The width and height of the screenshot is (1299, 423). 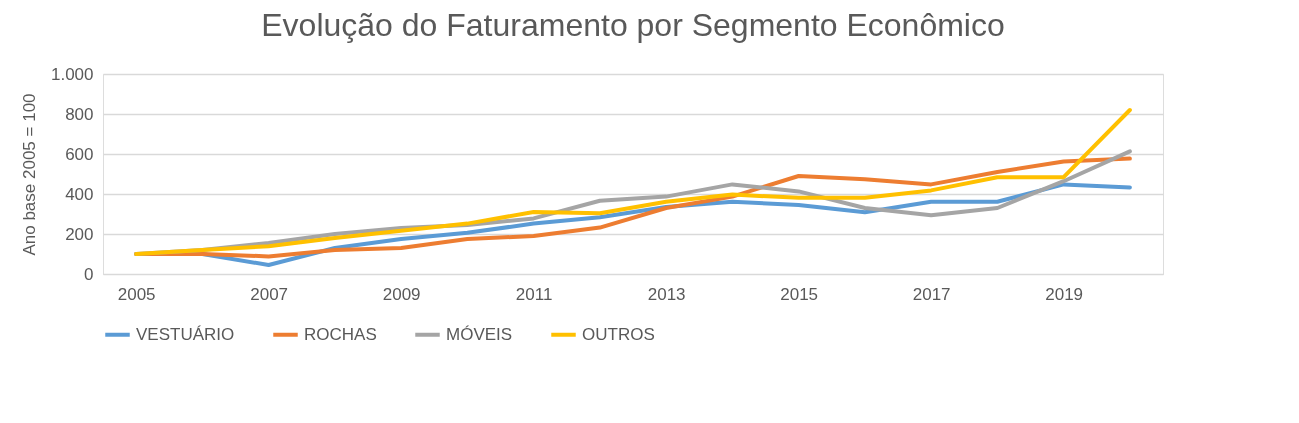 I want to click on x-tick-label: 2019, so click(x=1064, y=294).